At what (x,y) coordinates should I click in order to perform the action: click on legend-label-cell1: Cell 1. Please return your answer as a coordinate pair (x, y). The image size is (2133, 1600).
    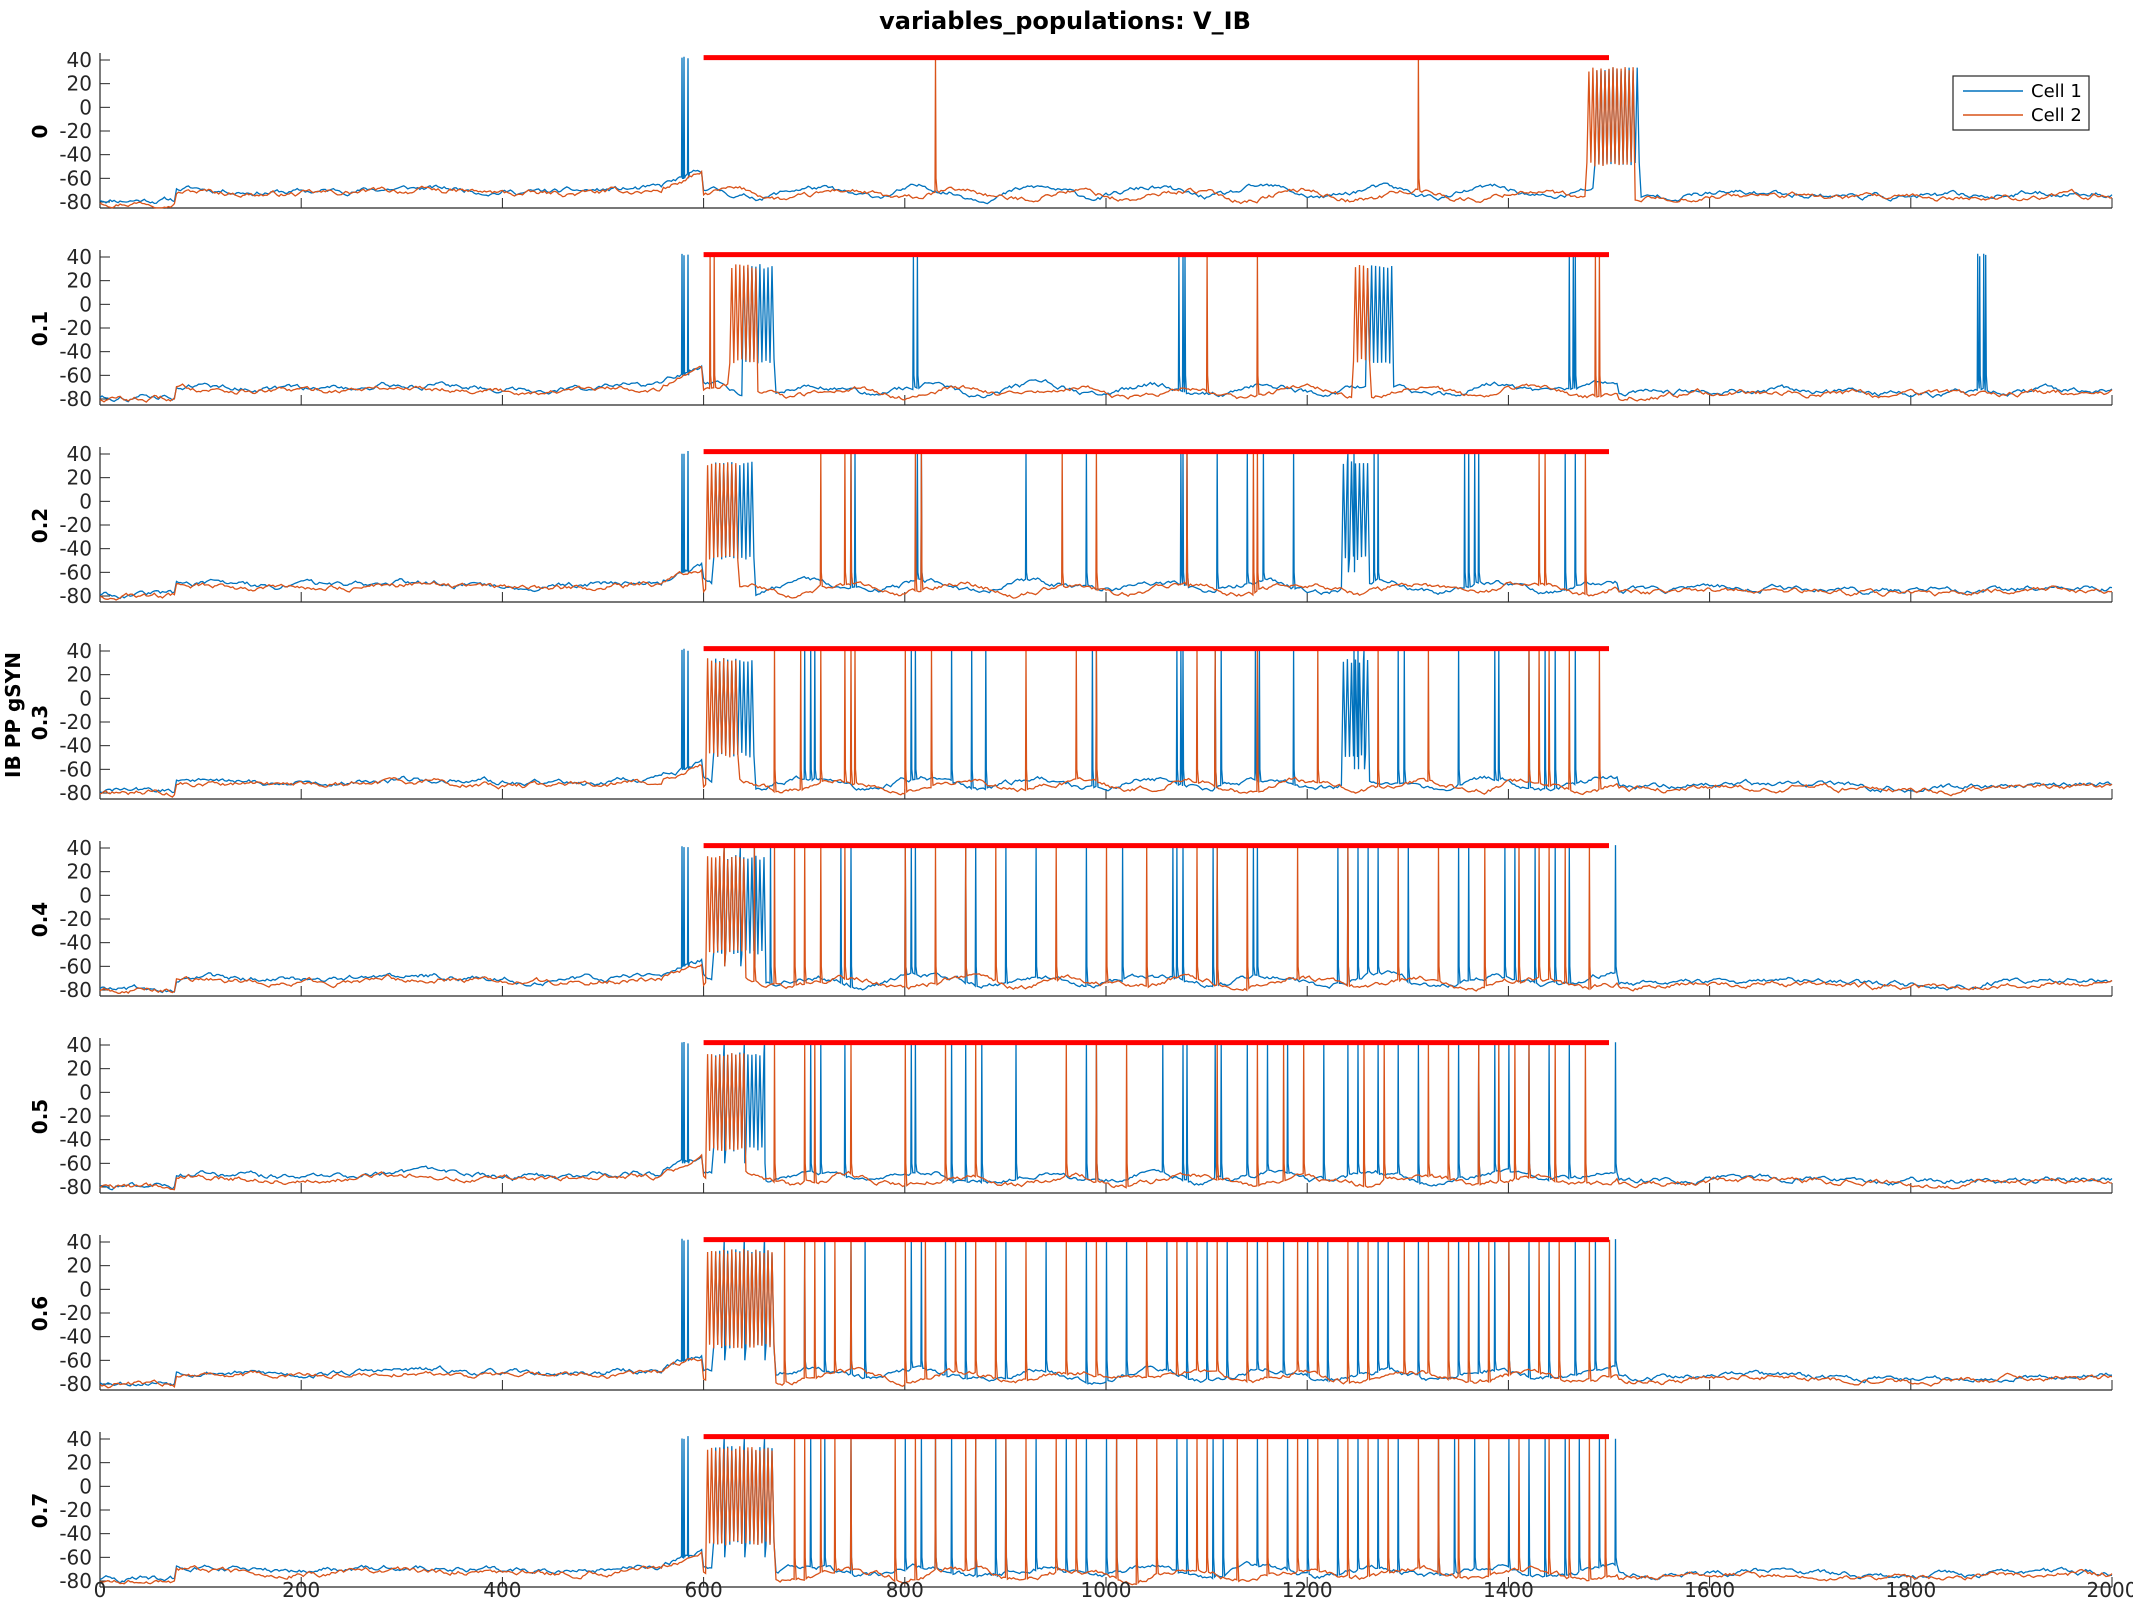
    Looking at the image, I should click on (2056, 91).